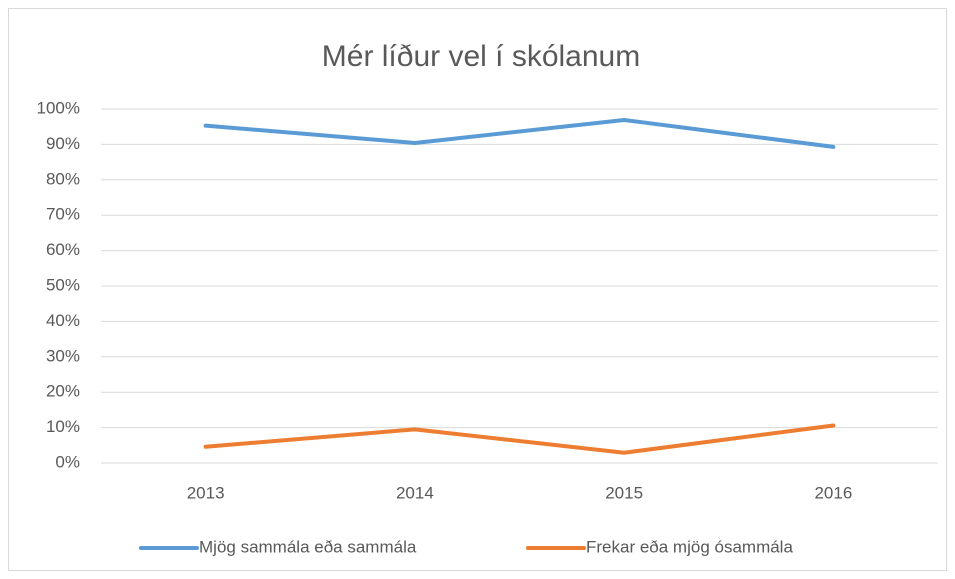  Describe the element at coordinates (63, 391) in the screenshot. I see `y-tick-label: 20%` at that location.